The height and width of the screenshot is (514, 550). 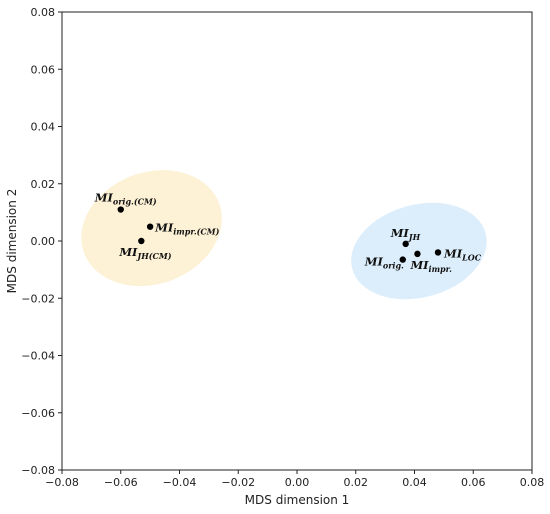 I want to click on data-point-label: MIimpr., so click(x=430, y=266).